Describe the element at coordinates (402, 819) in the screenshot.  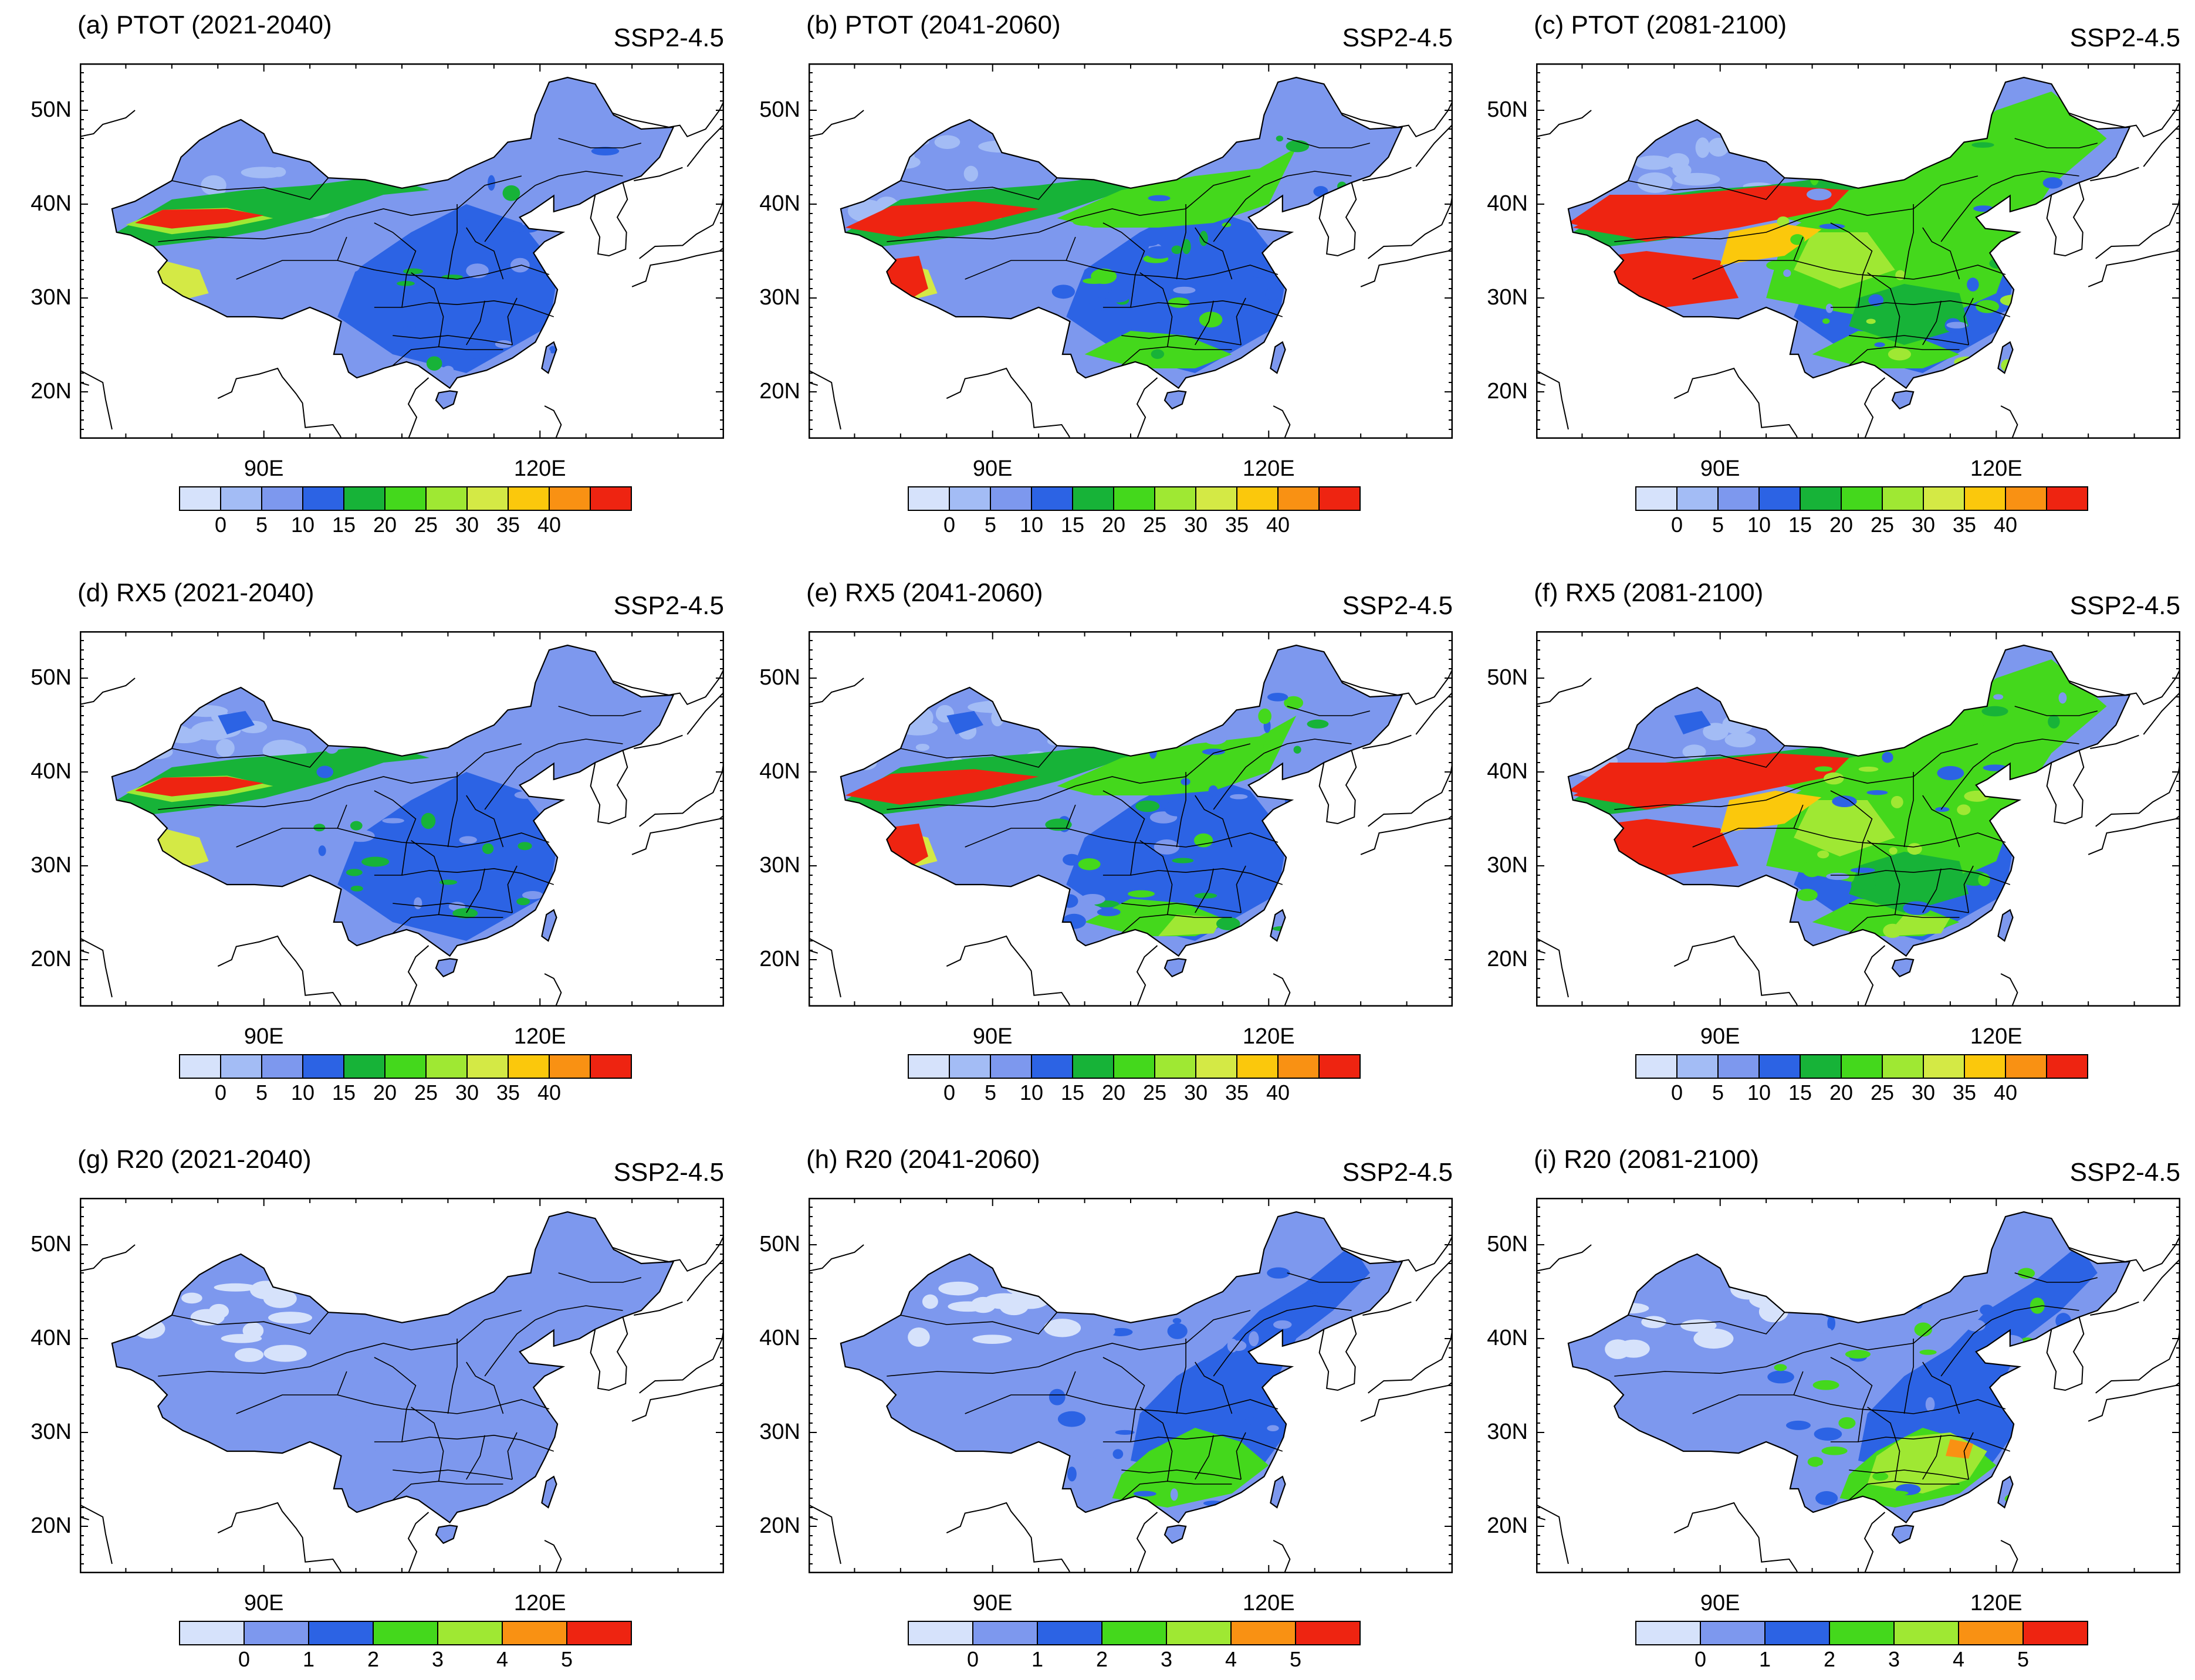
I see `axis-ticks` at that location.